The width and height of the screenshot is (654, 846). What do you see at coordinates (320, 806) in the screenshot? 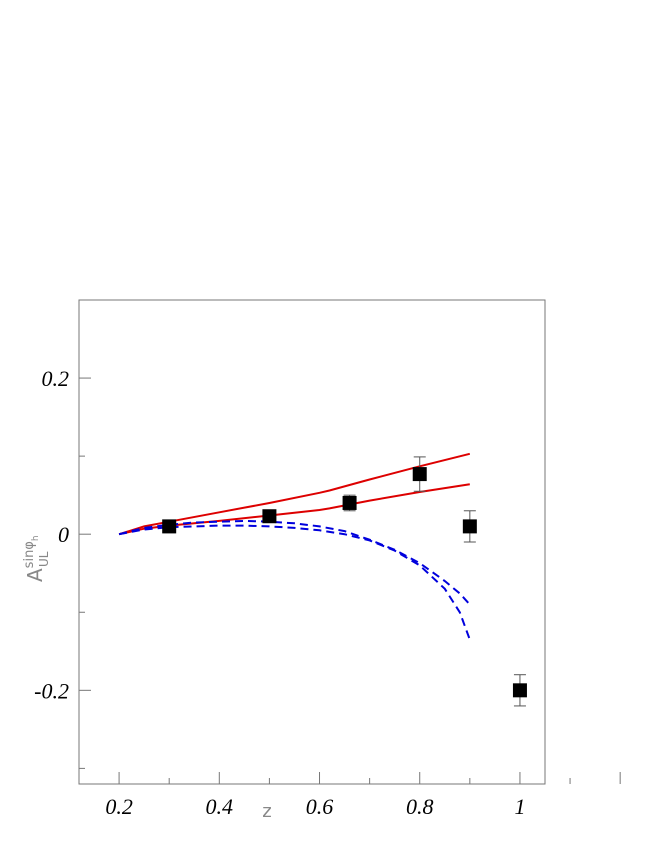
I see `x-tick-label: 0.6` at bounding box center [320, 806].